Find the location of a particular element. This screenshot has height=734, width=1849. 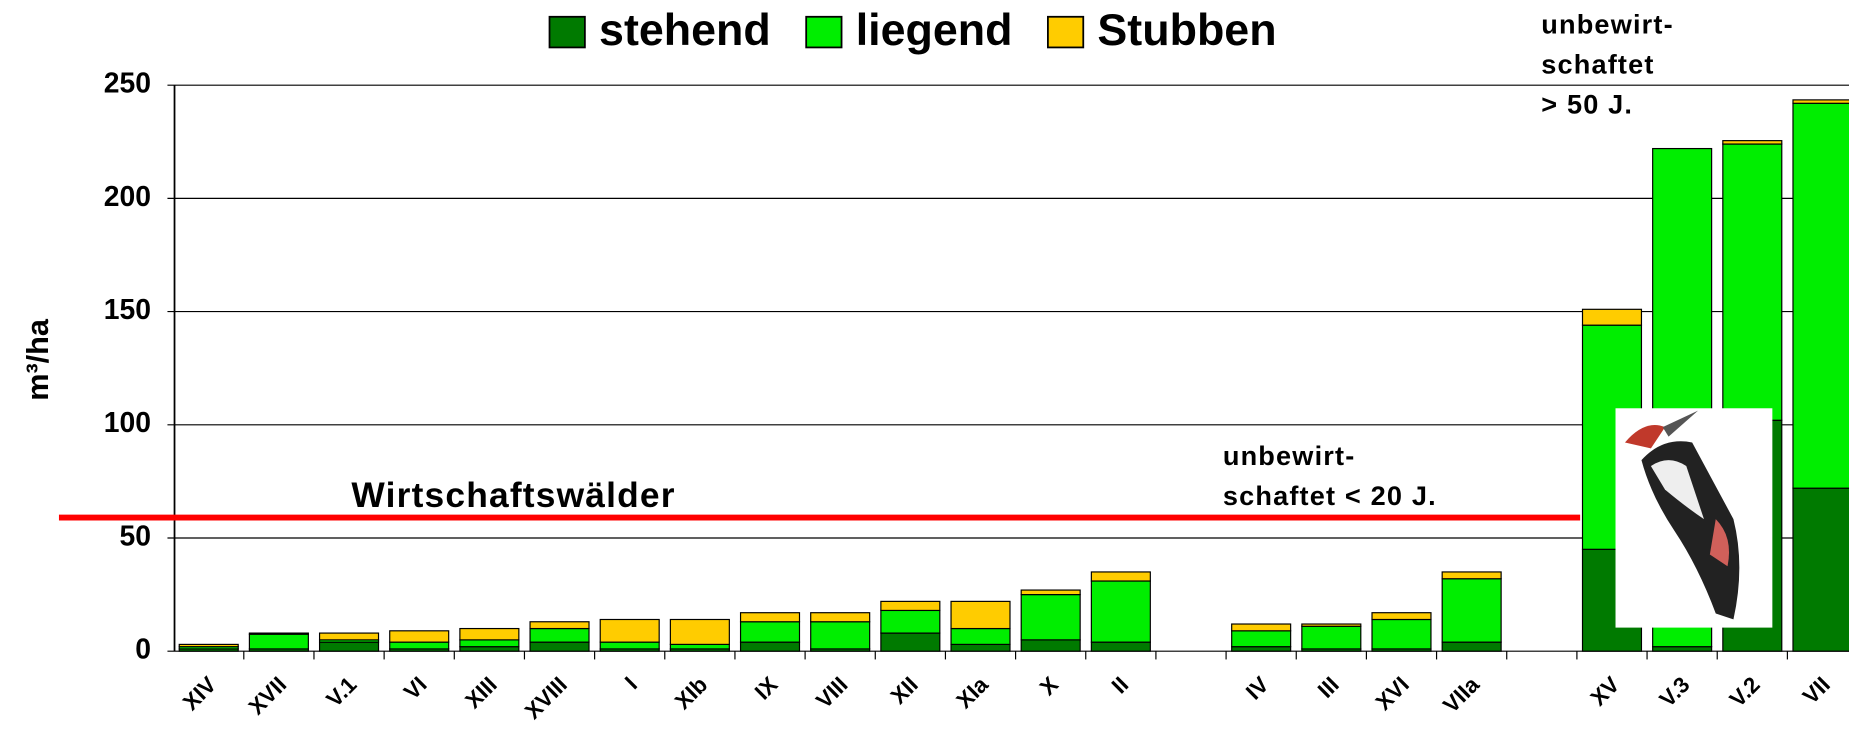

bird-vent is located at coordinates (1719, 543).